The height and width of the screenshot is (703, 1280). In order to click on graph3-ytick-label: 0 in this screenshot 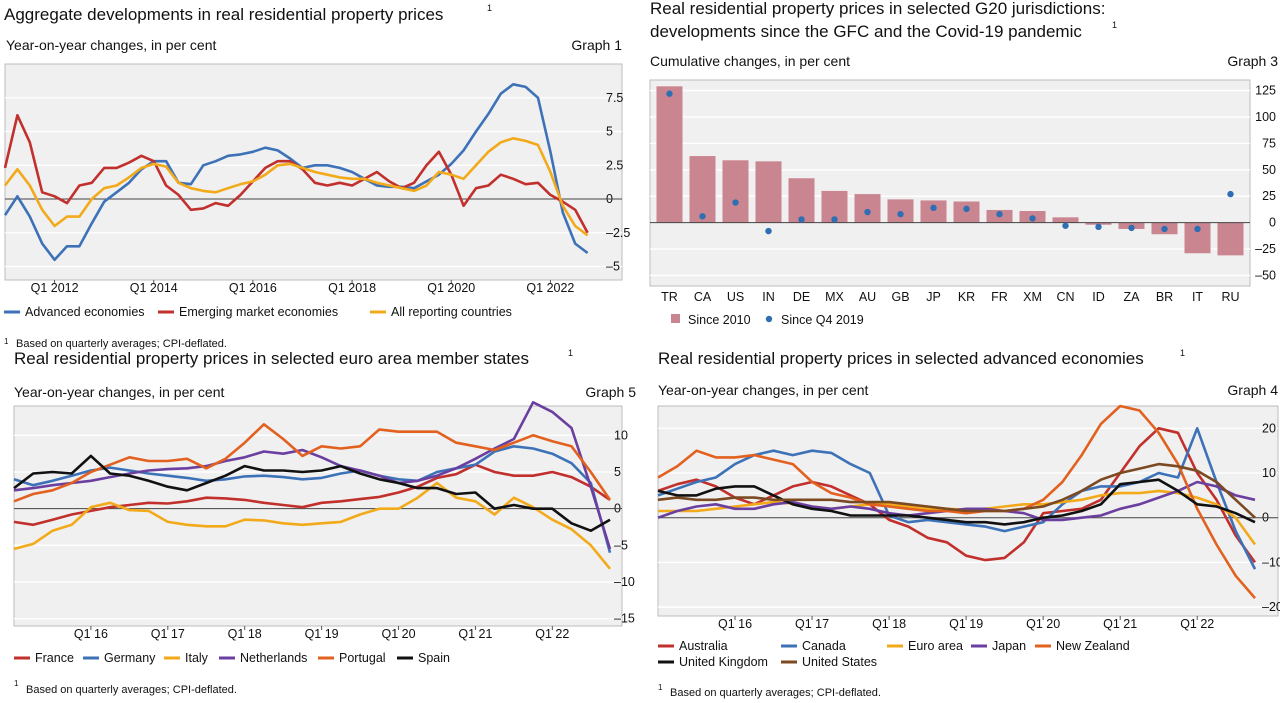, I will do `click(1272, 223)`.